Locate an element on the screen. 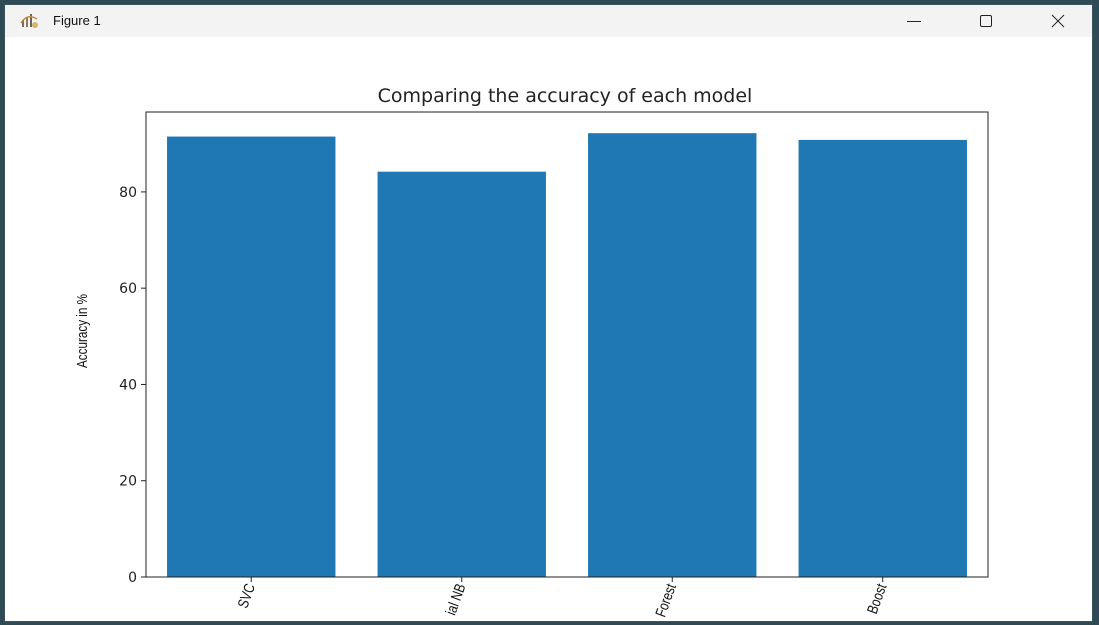 This screenshot has width=1099, height=625. window-titlebar: Figure 1 is located at coordinates (548, 21).